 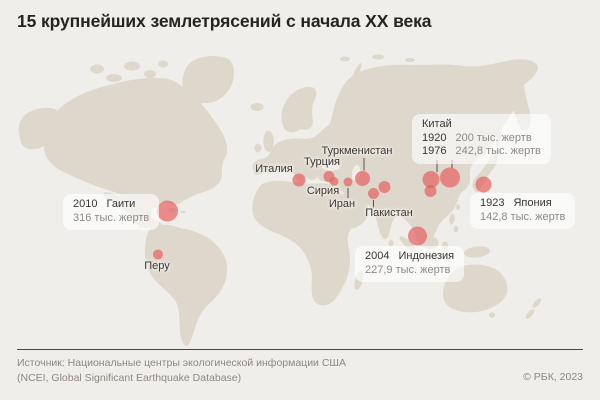 What do you see at coordinates (158, 254) in the screenshot?
I see `quake-marker-peru` at bounding box center [158, 254].